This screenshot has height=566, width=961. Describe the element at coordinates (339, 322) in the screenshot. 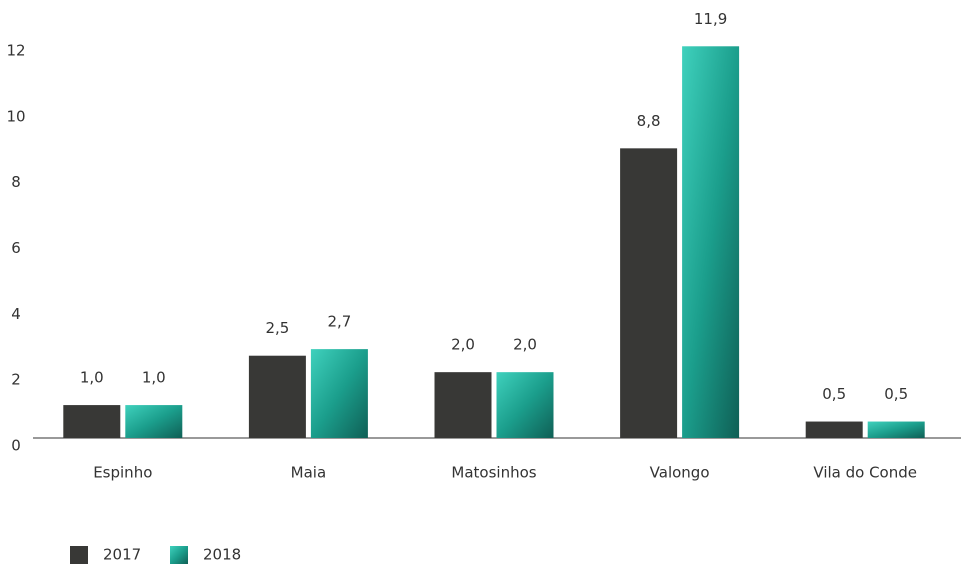

I see `value-label: 2,7` at that location.